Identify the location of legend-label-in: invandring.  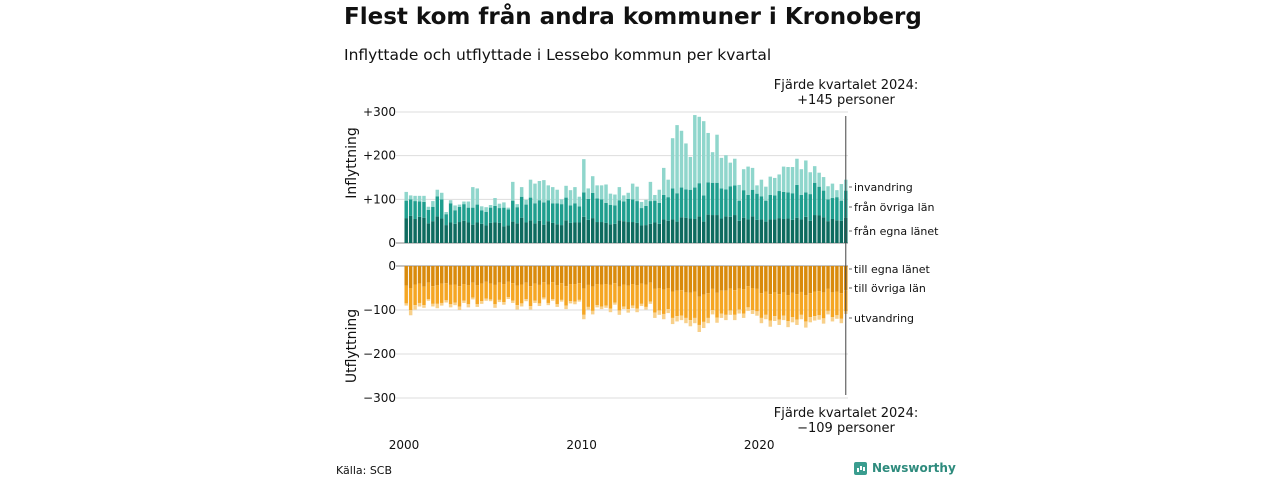
(883, 187).